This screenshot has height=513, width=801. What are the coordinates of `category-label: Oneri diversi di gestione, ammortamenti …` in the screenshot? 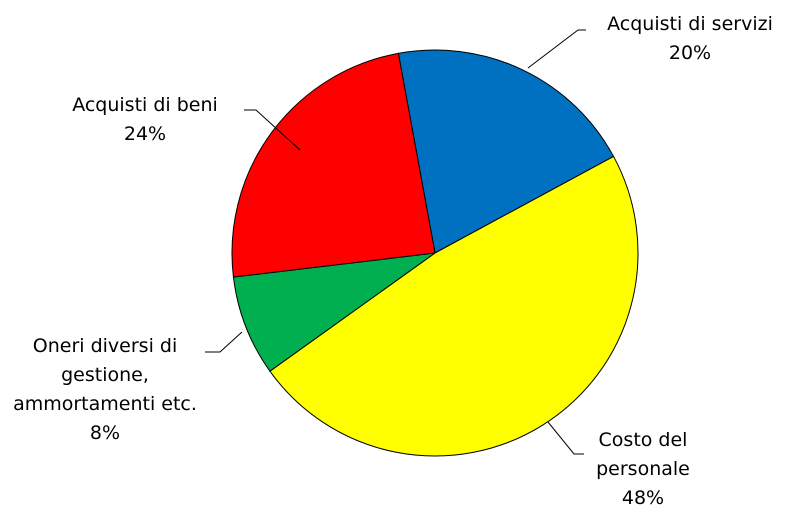 It's located at (105, 375).